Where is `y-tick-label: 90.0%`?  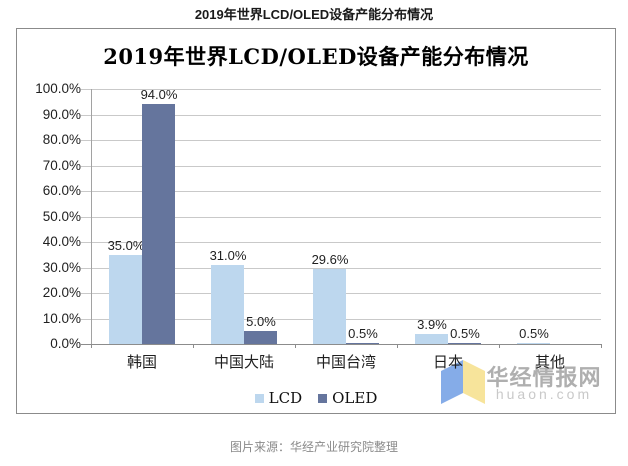 y-tick-label: 90.0% is located at coordinates (61, 114).